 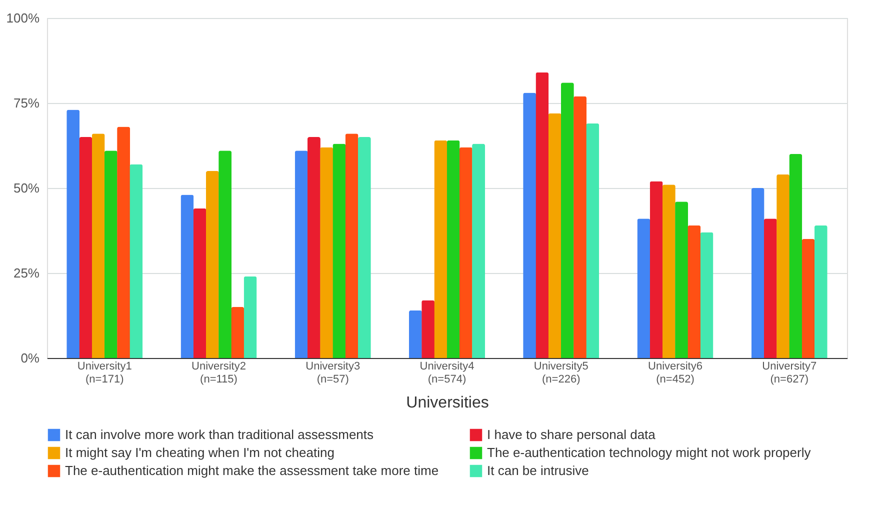 What do you see at coordinates (561, 373) in the screenshot?
I see `x-tick-label: University5 (n=226)` at bounding box center [561, 373].